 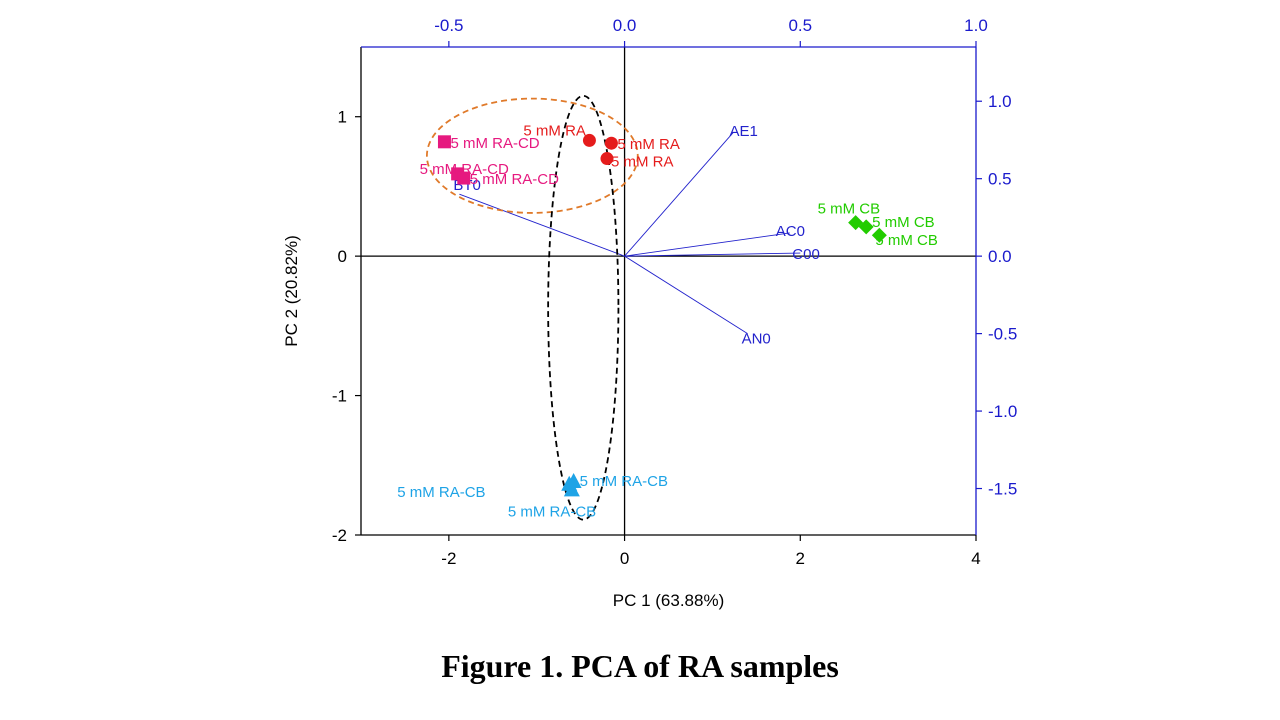 I want to click on right-tick-label: -0.5, so click(x=1002, y=334).